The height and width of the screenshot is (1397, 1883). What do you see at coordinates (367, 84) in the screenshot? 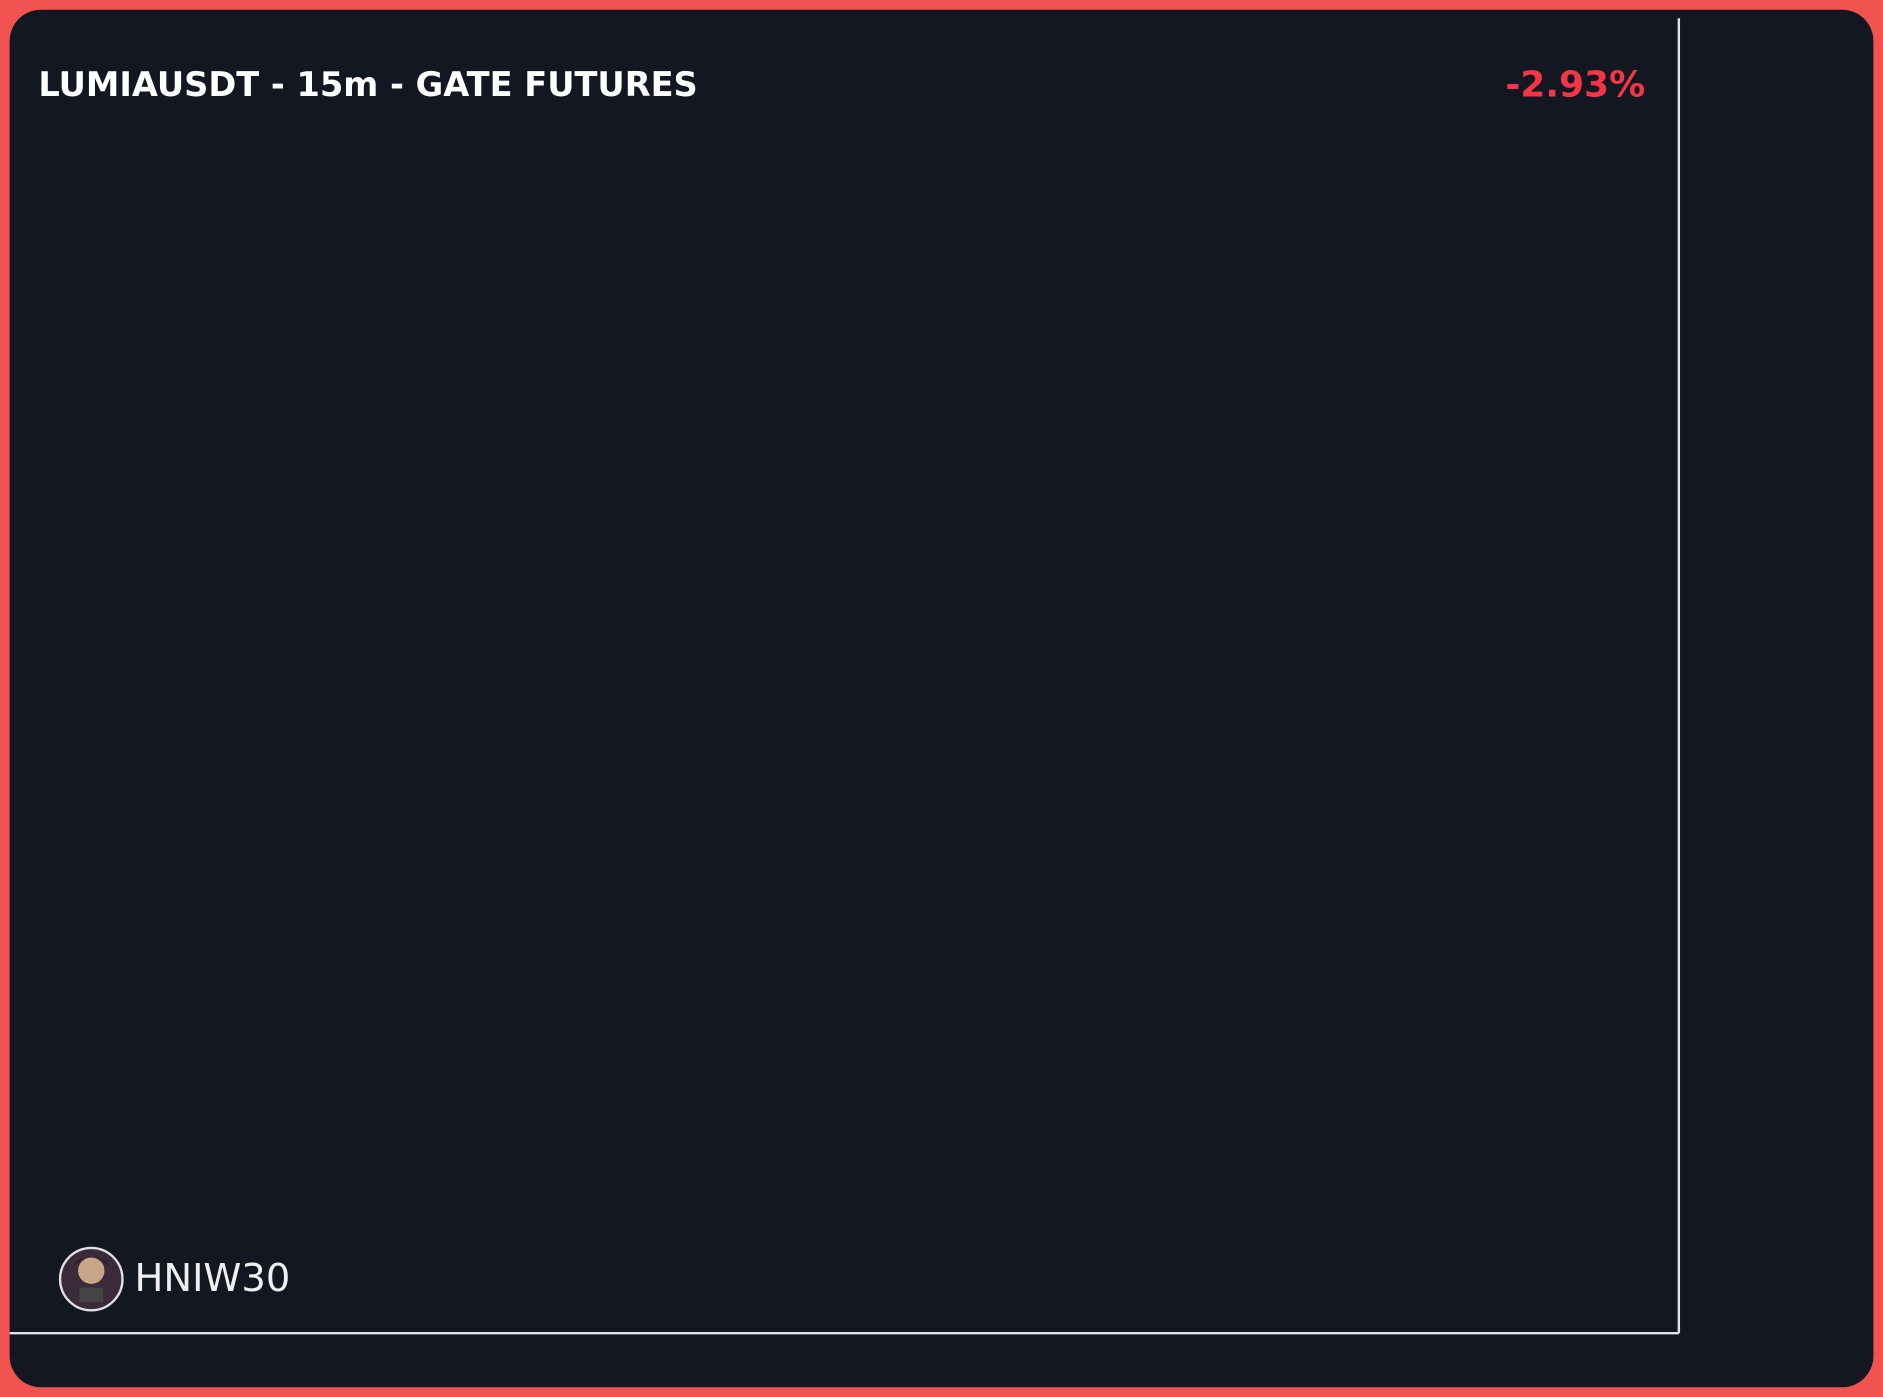
I see `chart-title: LUMIAUSDT - 15m - GATE FUTURES` at bounding box center [367, 84].